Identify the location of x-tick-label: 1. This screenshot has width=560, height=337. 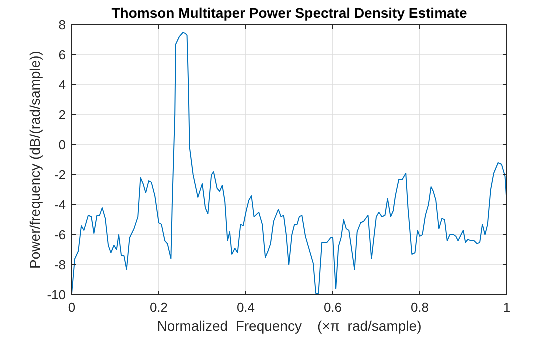
(507, 307).